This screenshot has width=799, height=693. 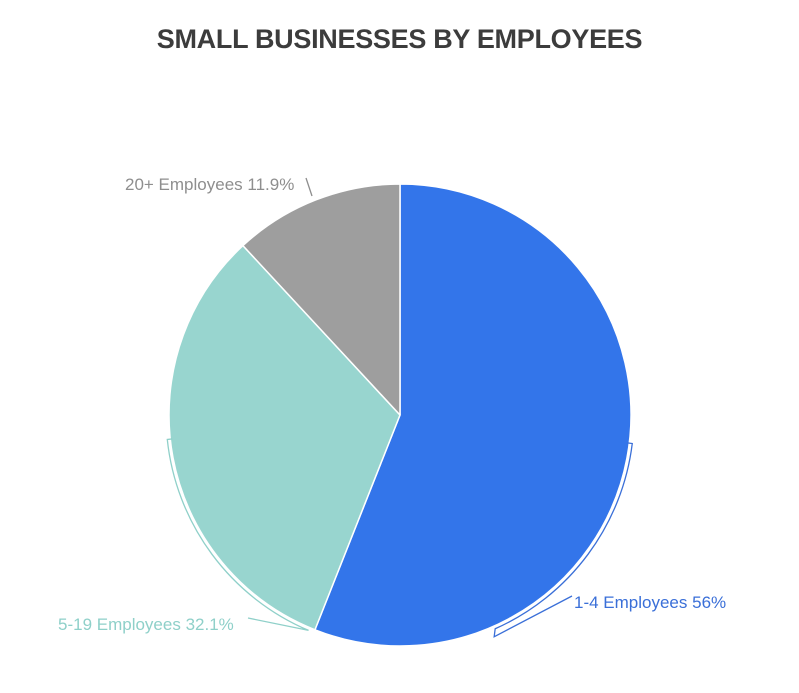 I want to click on chart-title: SMALL BUSINESSES BY EMPLOYEES, so click(x=399, y=39).